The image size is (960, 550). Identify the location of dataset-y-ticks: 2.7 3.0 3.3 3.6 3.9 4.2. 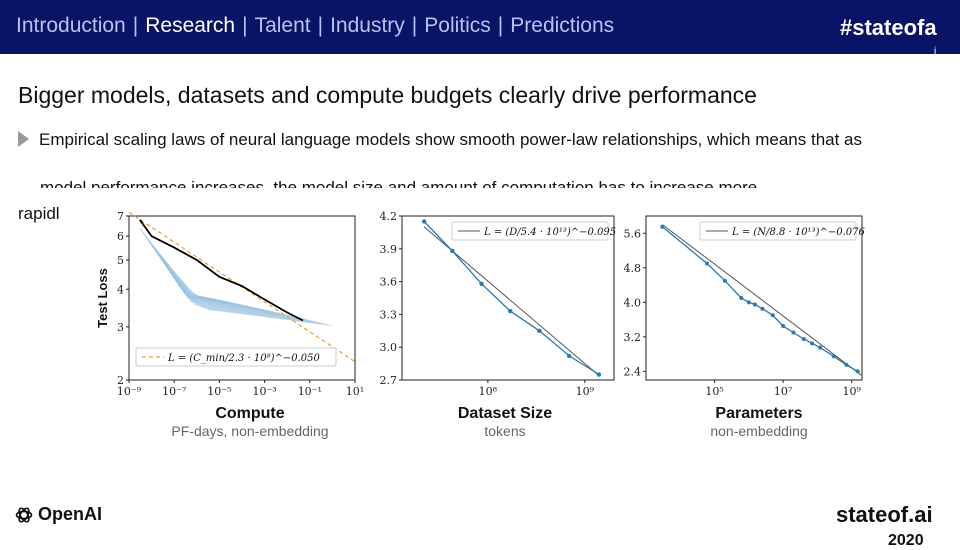
(391, 298).